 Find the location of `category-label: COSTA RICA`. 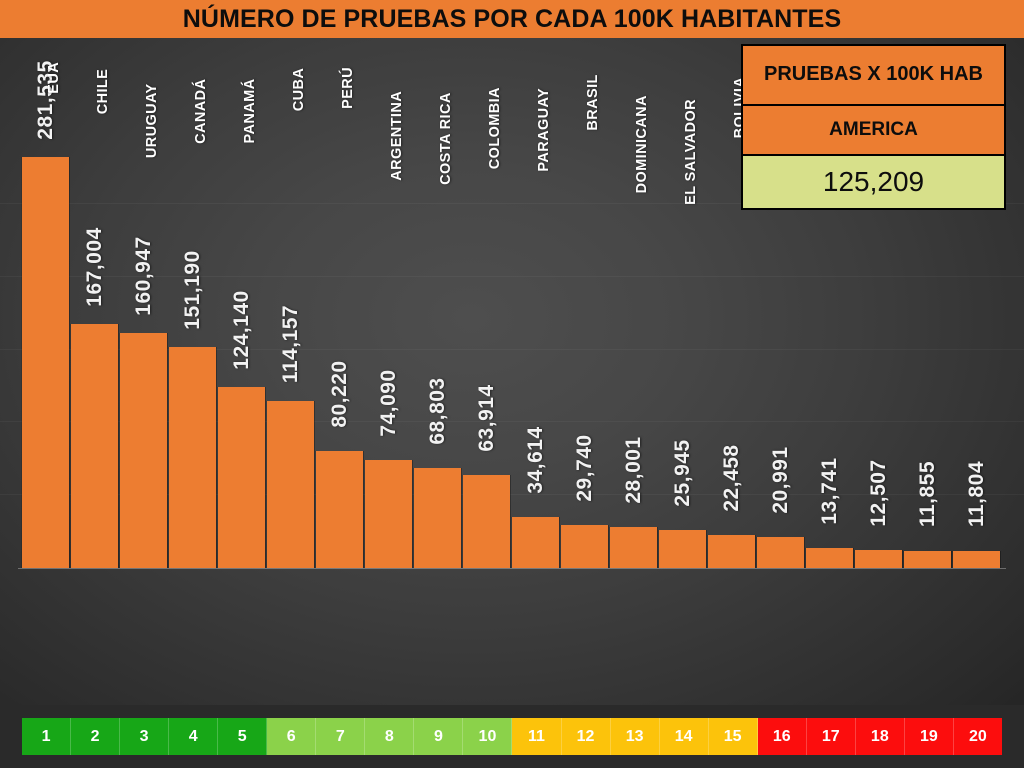

category-label: COSTA RICA is located at coordinates (445, 138).